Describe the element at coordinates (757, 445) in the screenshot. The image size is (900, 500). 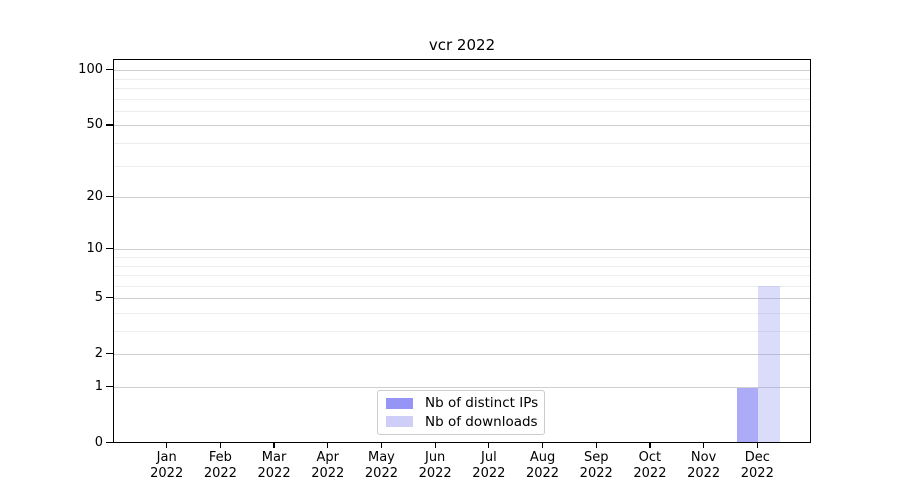
I see `x-tick-mark-dec` at that location.